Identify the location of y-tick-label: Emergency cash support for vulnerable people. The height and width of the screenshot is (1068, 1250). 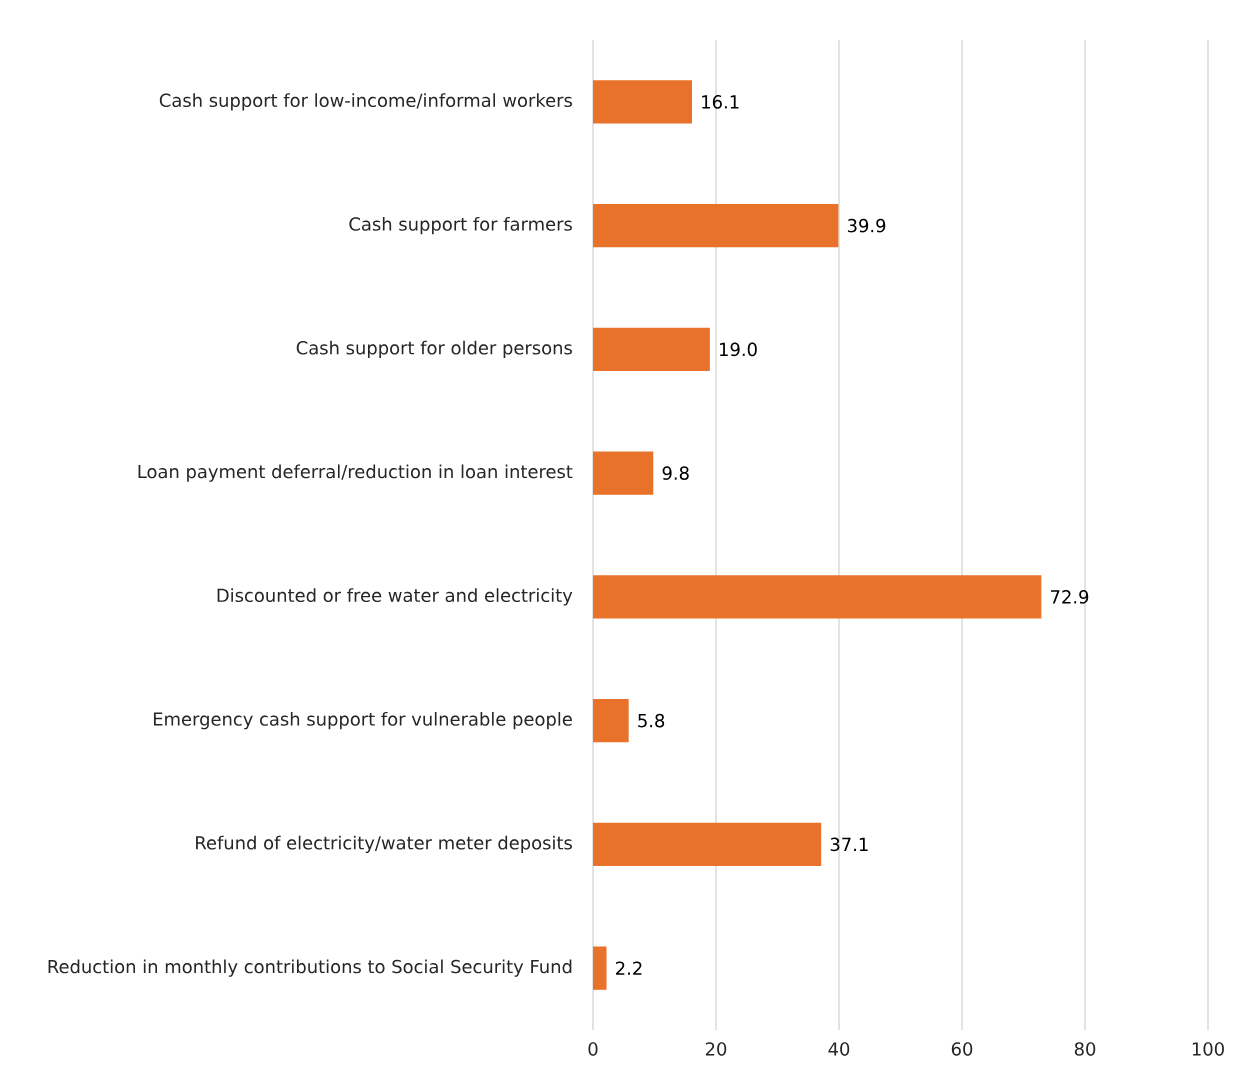
(362, 720).